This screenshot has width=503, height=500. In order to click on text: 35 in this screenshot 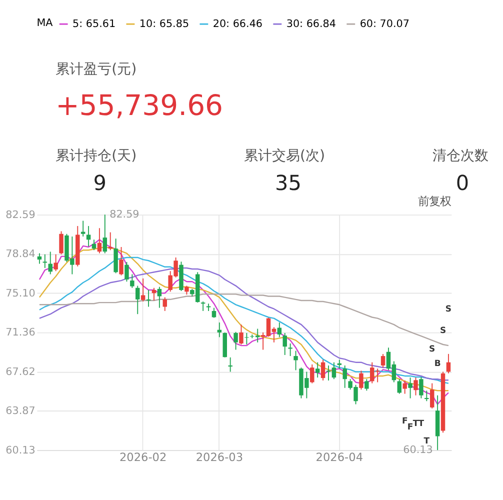, I will do `click(288, 183)`.